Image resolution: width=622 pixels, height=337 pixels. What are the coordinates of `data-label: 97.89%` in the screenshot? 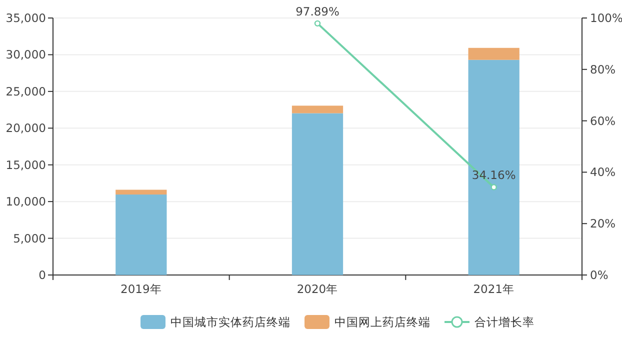 It's located at (318, 11).